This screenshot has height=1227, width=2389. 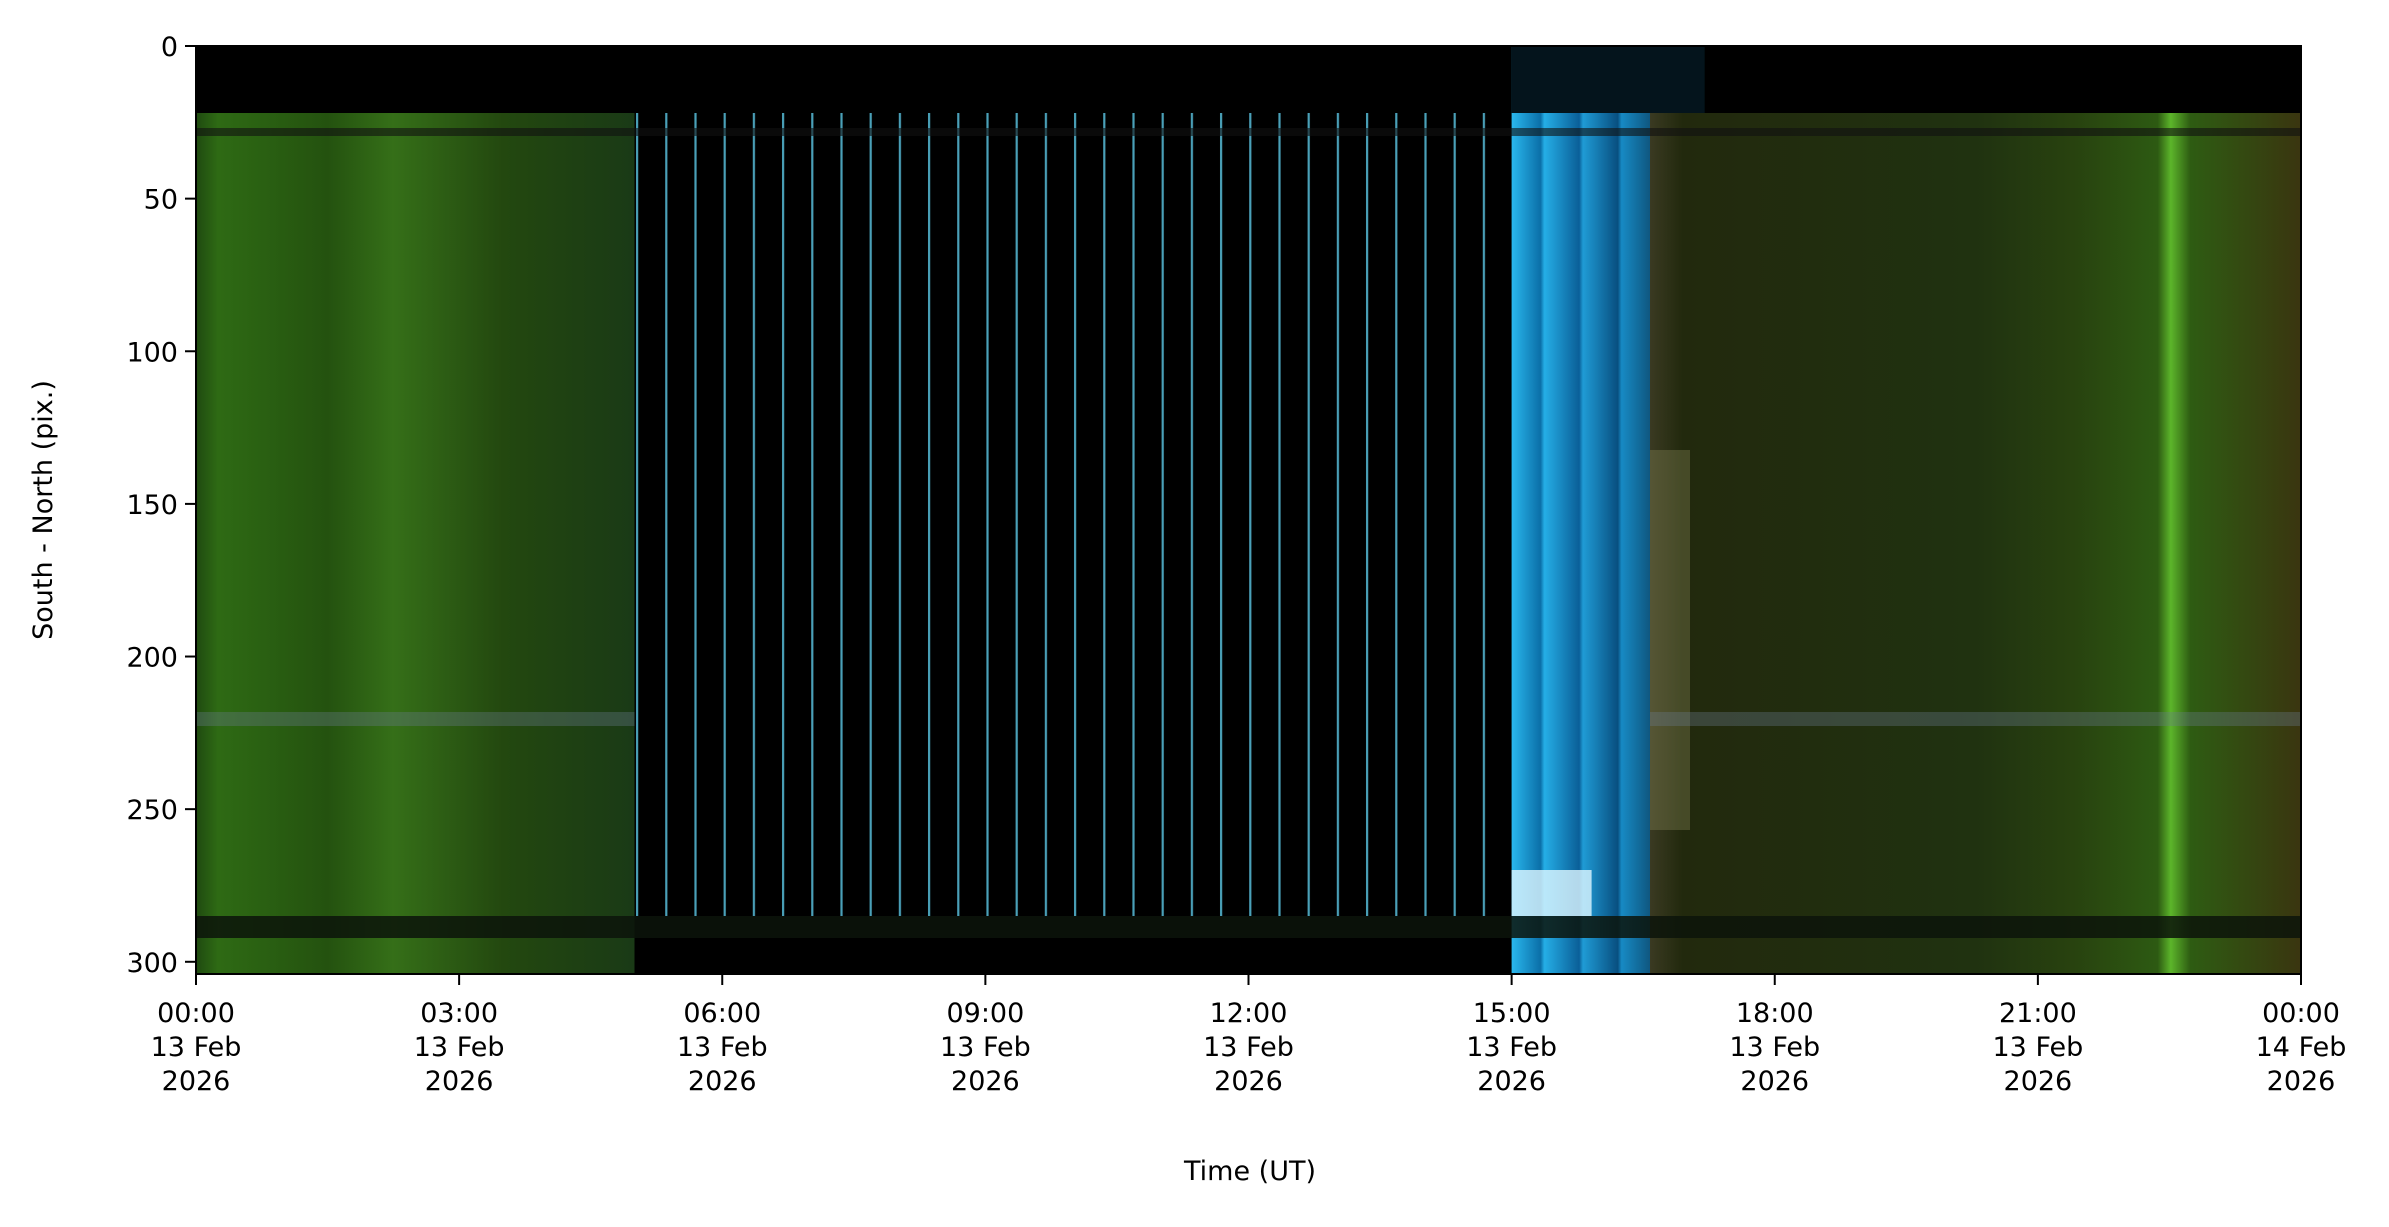 I want to click on dark-line, so click(x=1248, y=132).